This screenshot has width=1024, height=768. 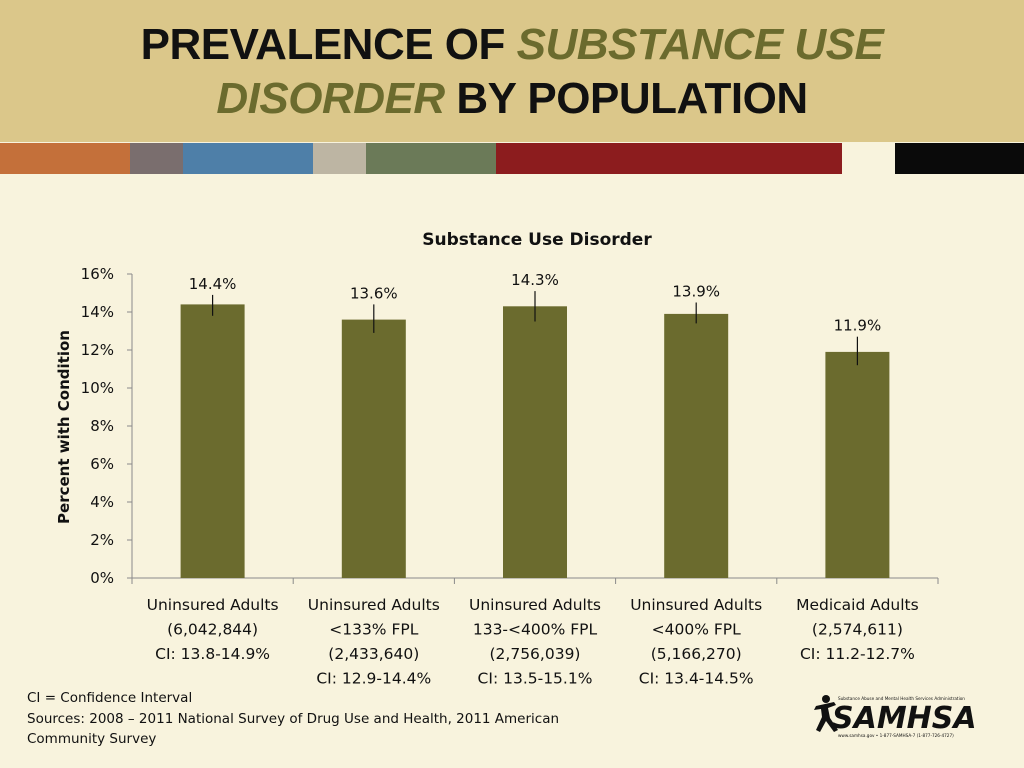 I want to click on data-label: 13.6%, so click(x=374, y=293).